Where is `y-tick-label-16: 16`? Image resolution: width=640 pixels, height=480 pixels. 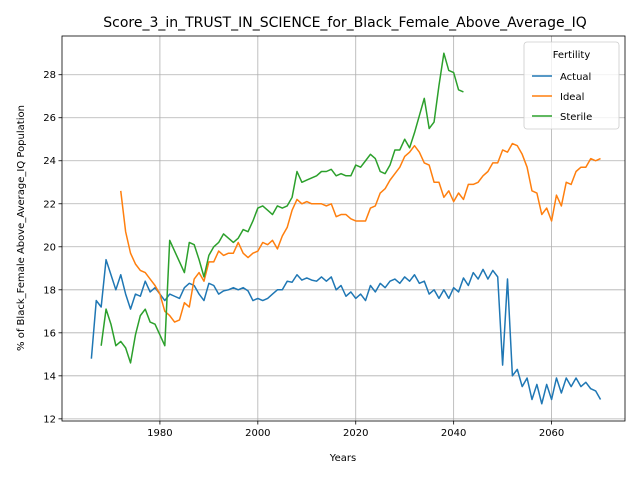 y-tick-label-16: 16 is located at coordinates (49, 333).